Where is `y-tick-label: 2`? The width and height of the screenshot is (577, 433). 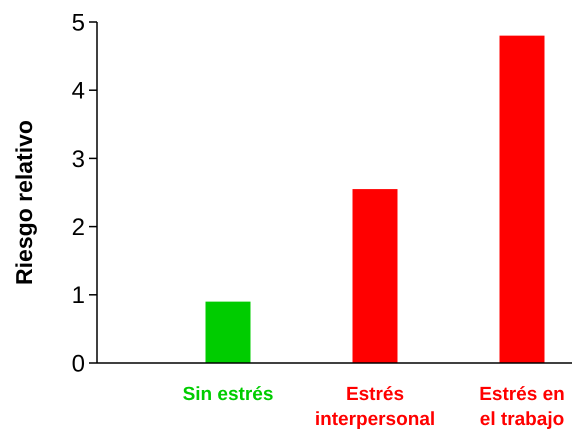 y-tick-label: 2 is located at coordinates (78, 227).